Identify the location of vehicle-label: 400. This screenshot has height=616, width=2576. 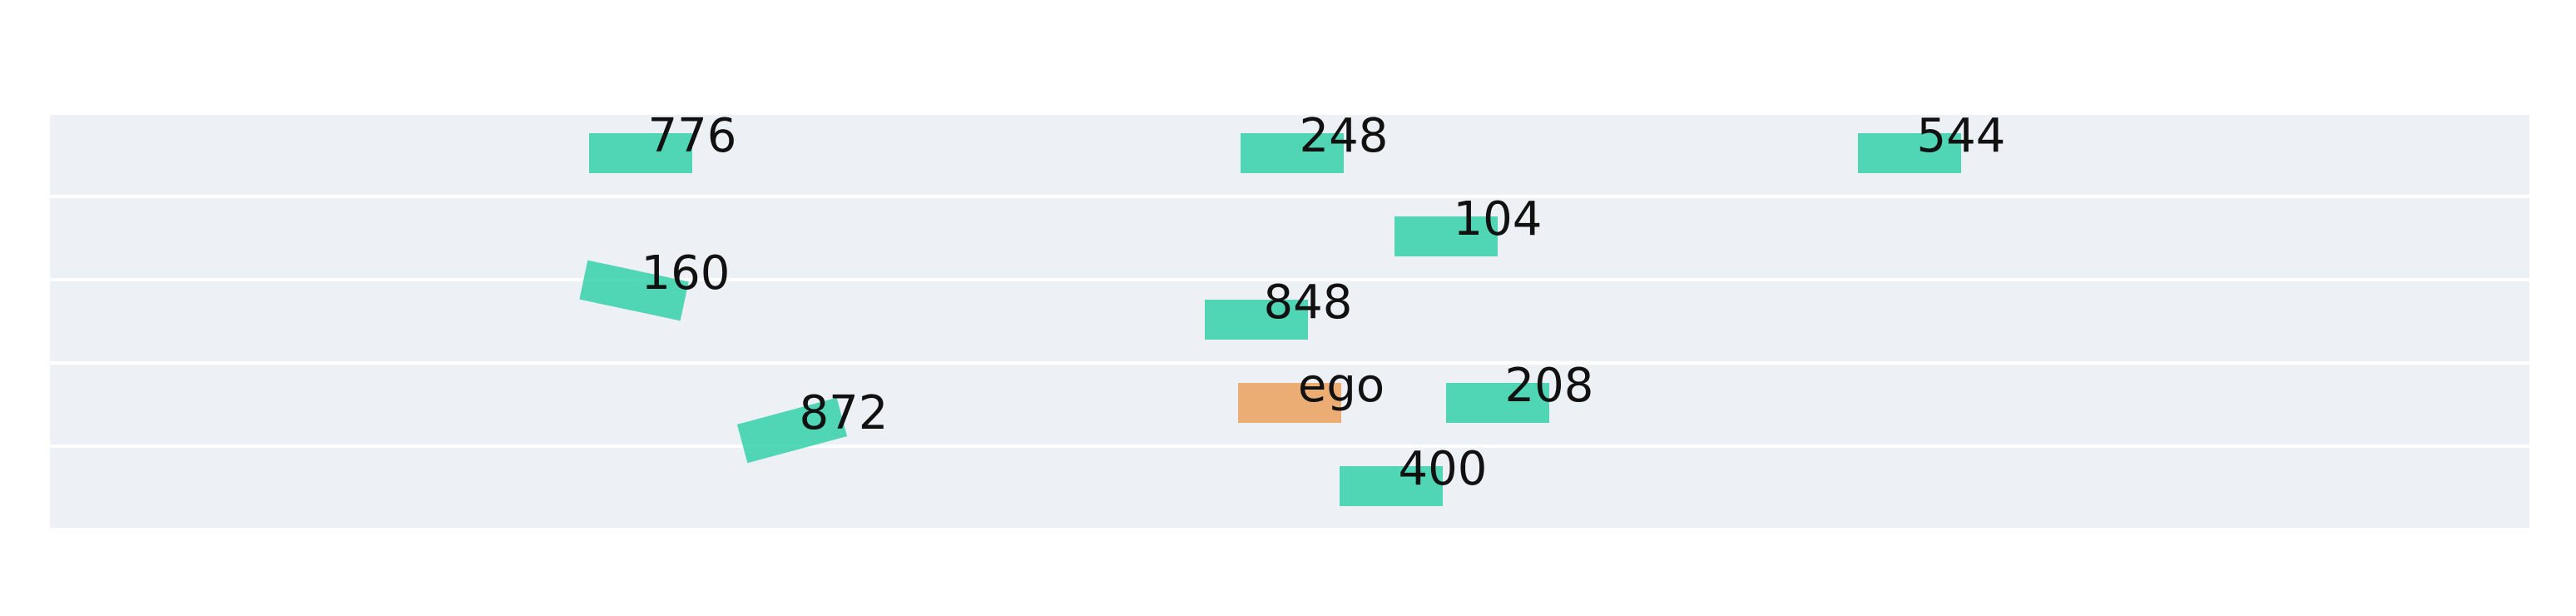
(1443, 469).